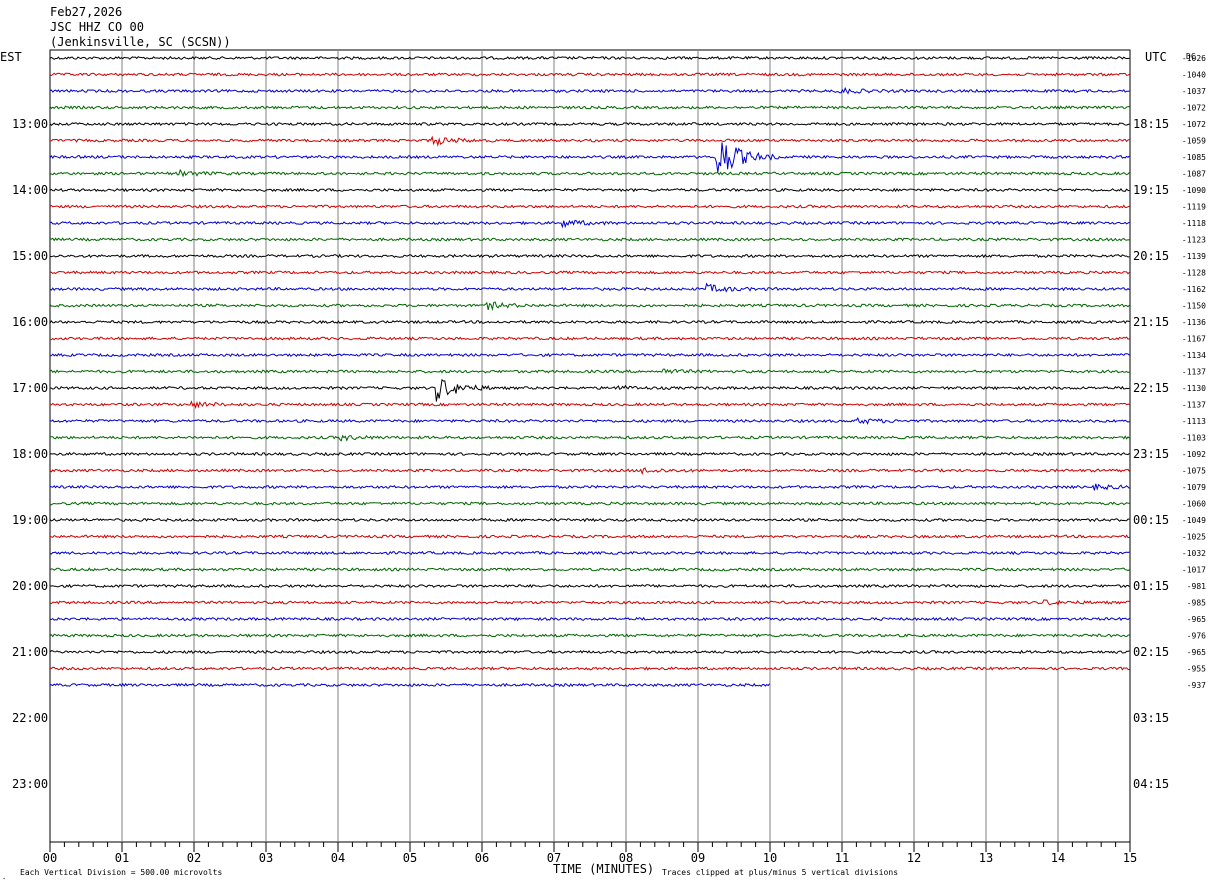 Image resolution: width=1210 pixels, height=886 pixels. I want to click on dc-offset-label: -1026, so click(1194, 58).